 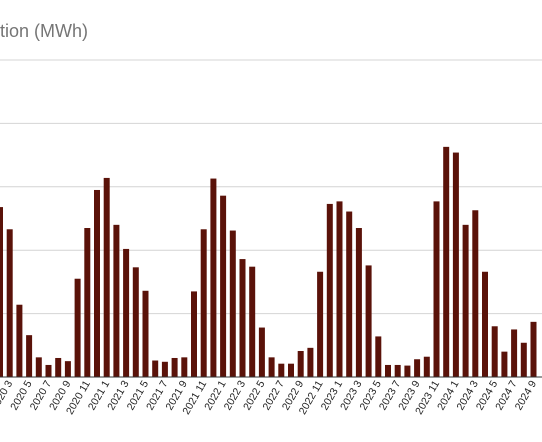 I want to click on chart-title: tion (MWh), so click(x=44, y=31).